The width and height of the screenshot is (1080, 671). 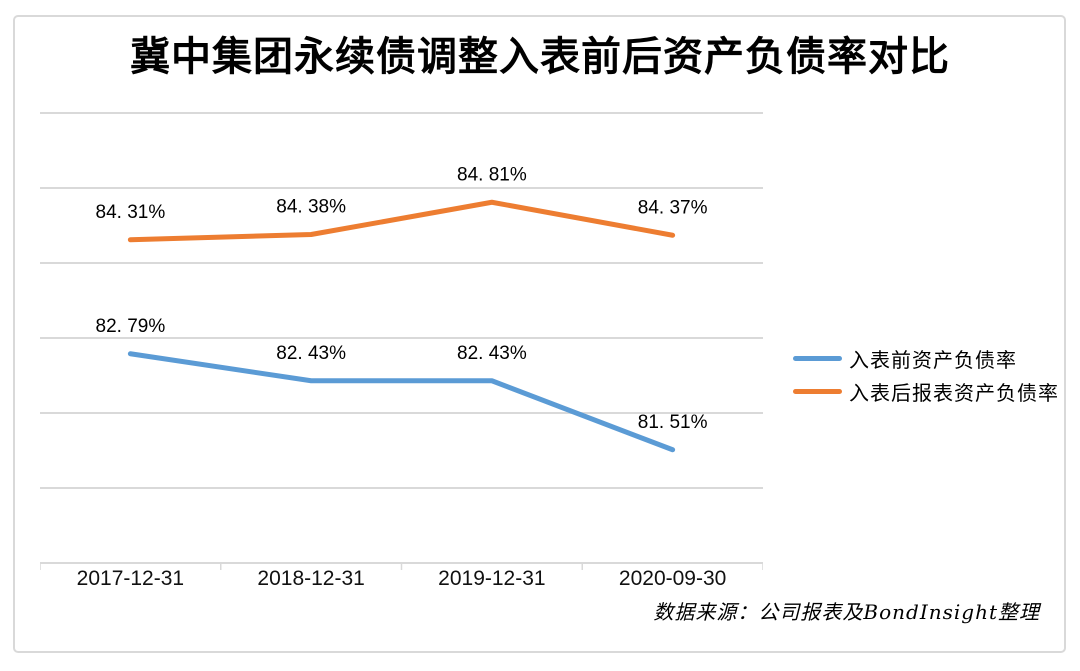 I want to click on series-line-before-inclusion, so click(x=401, y=402).